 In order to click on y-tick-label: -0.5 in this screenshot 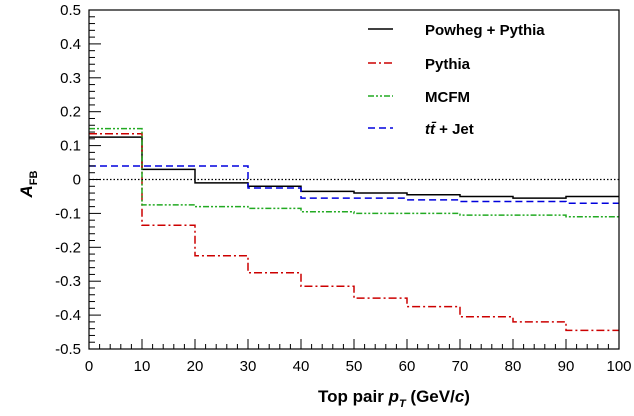, I will do `click(68, 349)`.